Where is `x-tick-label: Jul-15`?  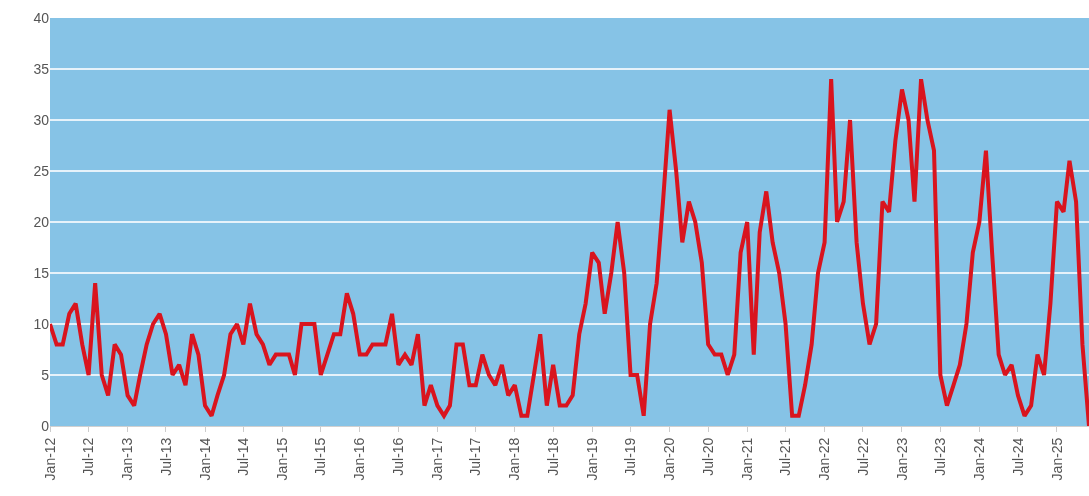
x-tick-label: Jul-15 is located at coordinates (320, 456).